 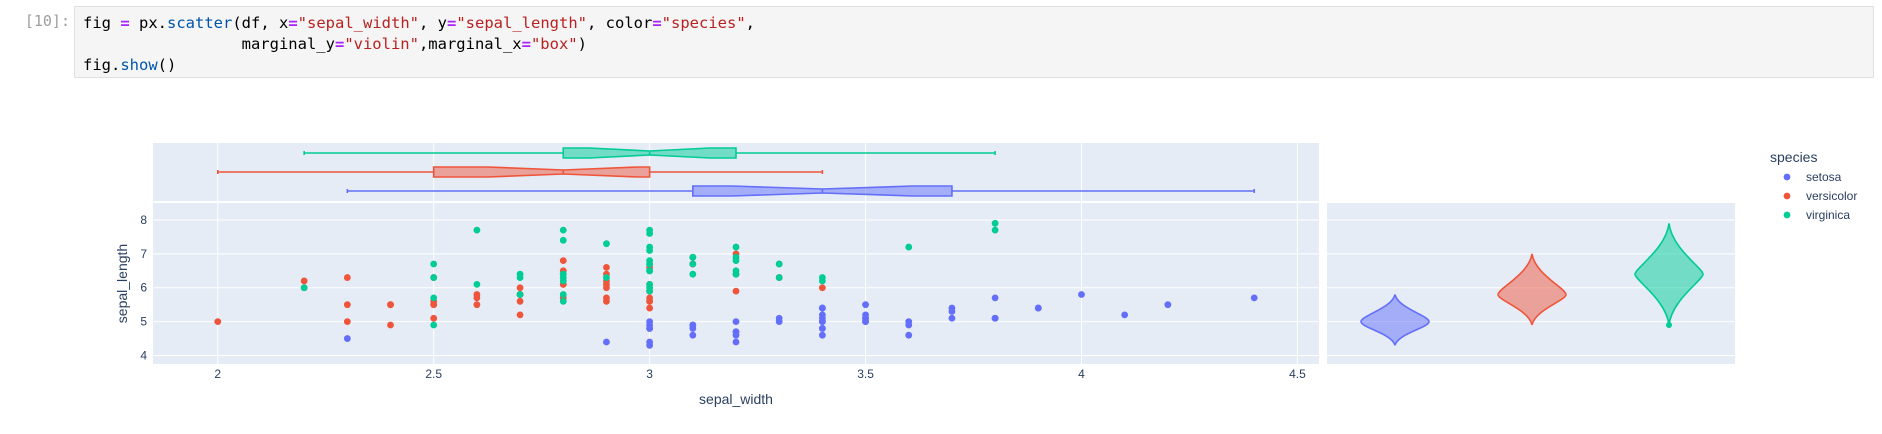 What do you see at coordinates (148, 23) in the screenshot?
I see `code-token: px.` at bounding box center [148, 23].